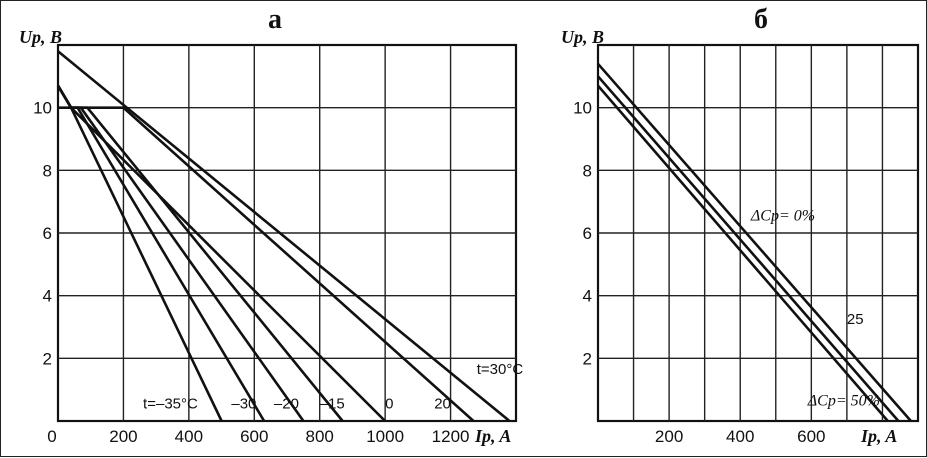  I want to click on curve-label-0: 0, so click(389, 403).